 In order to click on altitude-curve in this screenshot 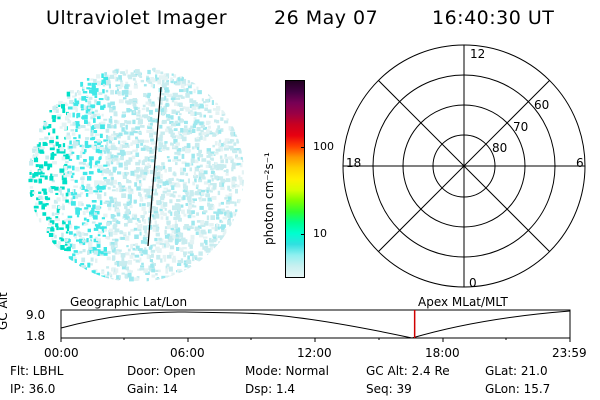, I will do `click(315, 324)`.